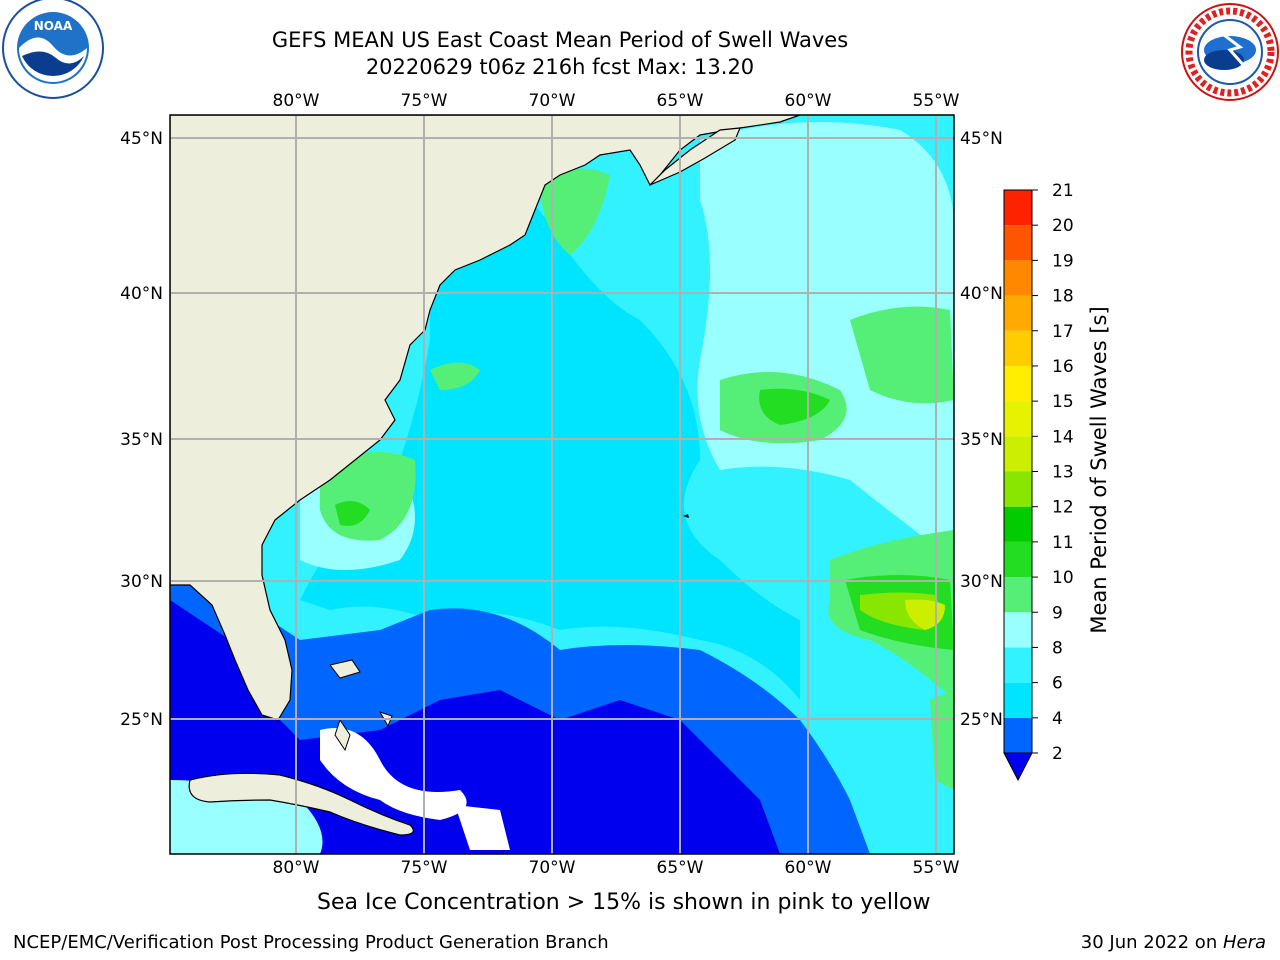  Describe the element at coordinates (1063, 332) in the screenshot. I see `colorbar-tick-label: 17` at that location.